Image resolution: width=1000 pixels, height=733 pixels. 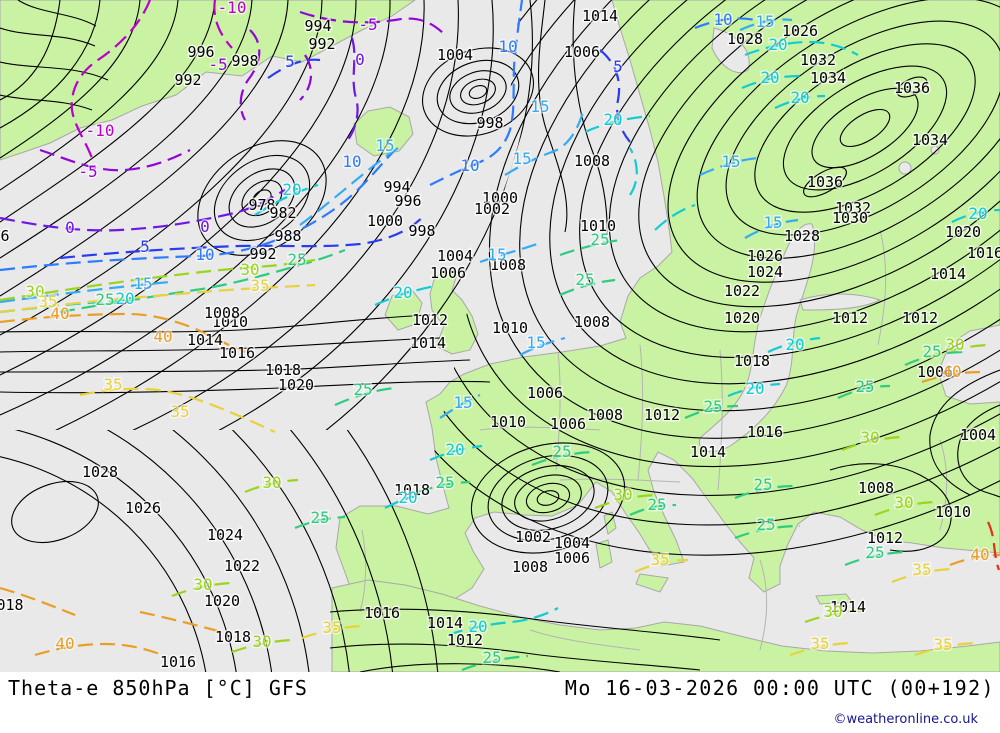 What do you see at coordinates (261, 205) in the screenshot?
I see `pressure-label: 978` at bounding box center [261, 205].